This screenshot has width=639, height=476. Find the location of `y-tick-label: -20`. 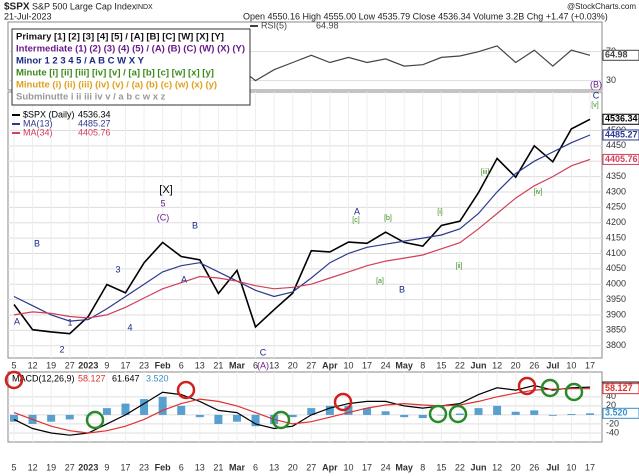

y-tick-label: -20 is located at coordinates (612, 423).